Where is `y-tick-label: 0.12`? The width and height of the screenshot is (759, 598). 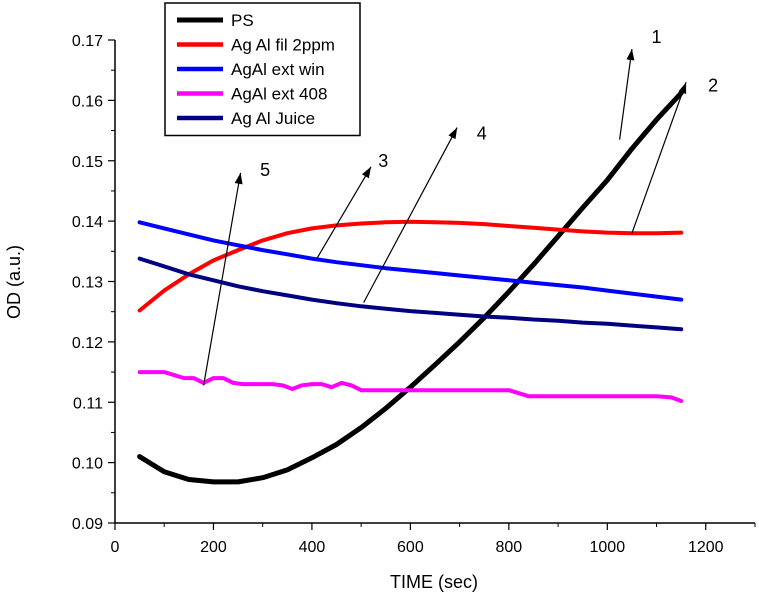
y-tick-label: 0.12 is located at coordinates (87, 343).